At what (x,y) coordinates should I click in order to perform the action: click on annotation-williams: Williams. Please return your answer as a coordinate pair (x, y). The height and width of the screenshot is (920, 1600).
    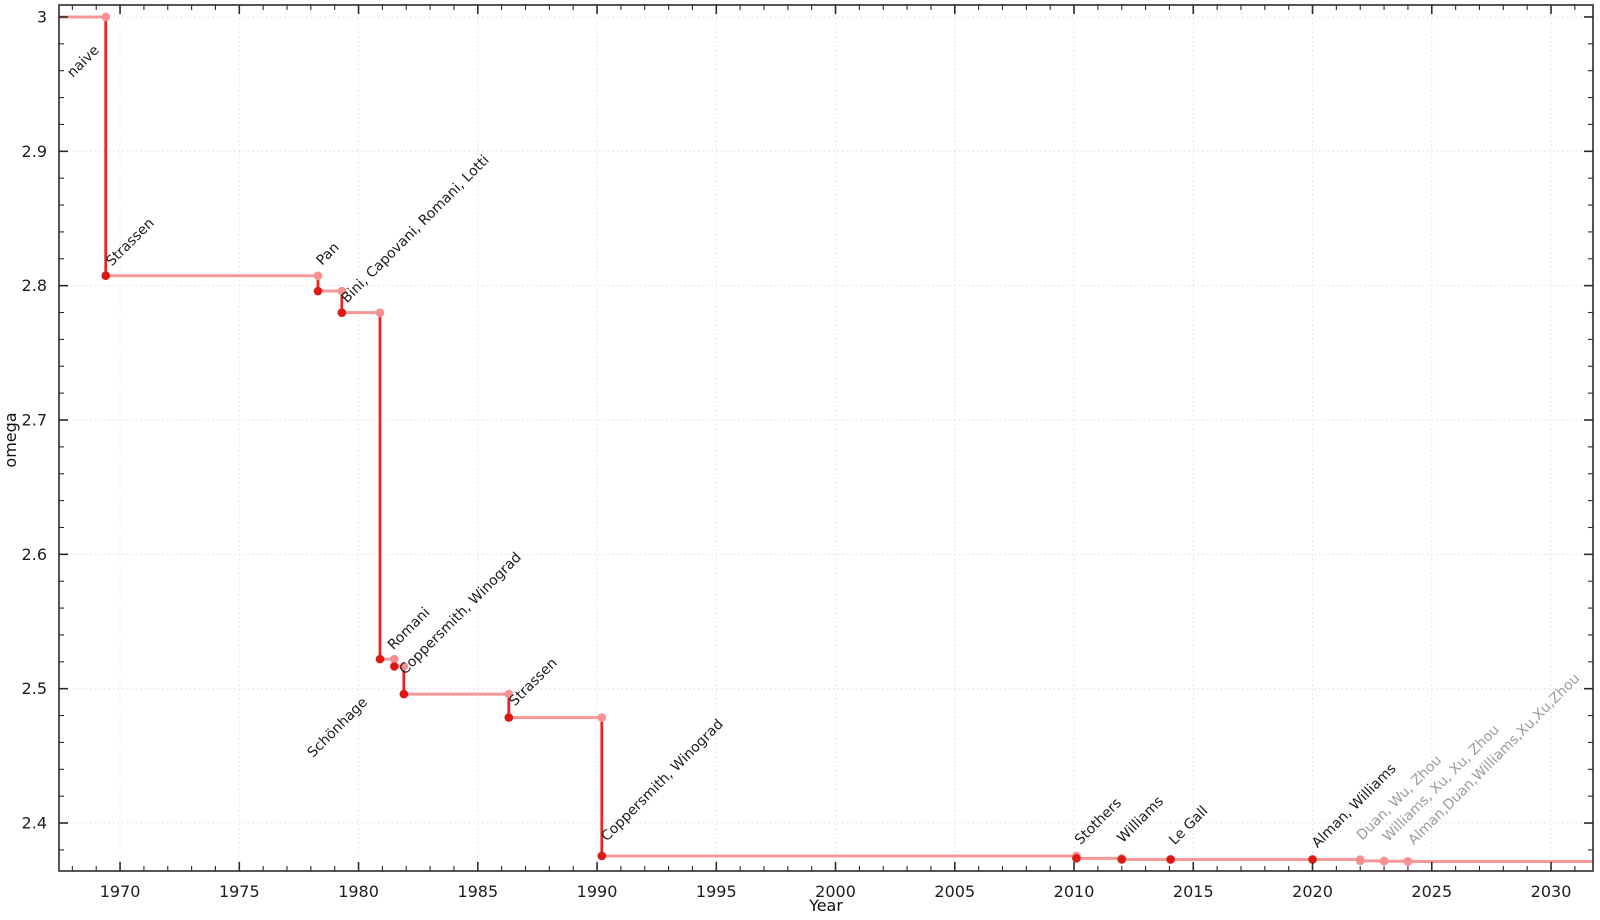
    Looking at the image, I should click on (1140, 820).